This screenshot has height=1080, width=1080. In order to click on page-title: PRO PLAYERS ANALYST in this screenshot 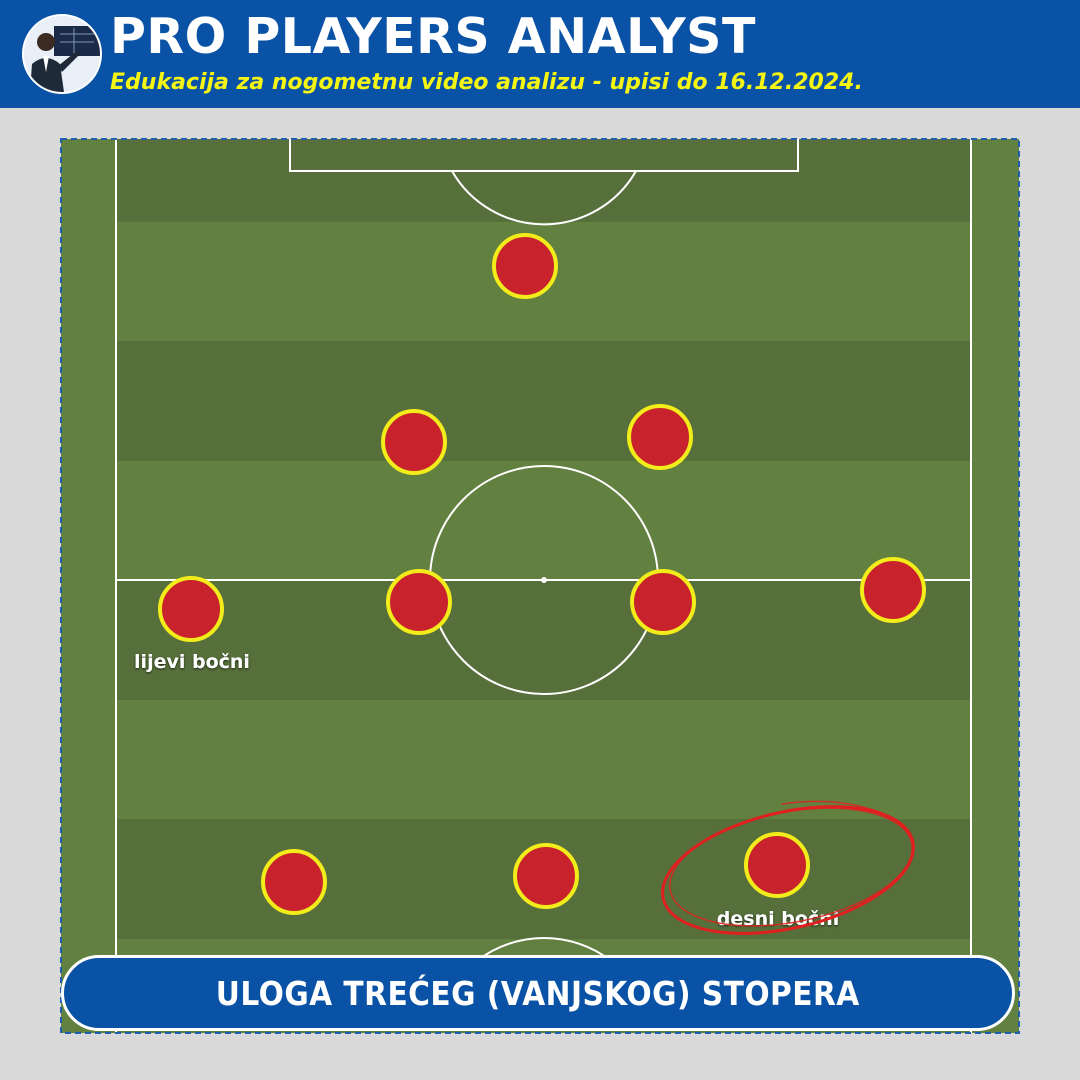, I will do `click(433, 36)`.